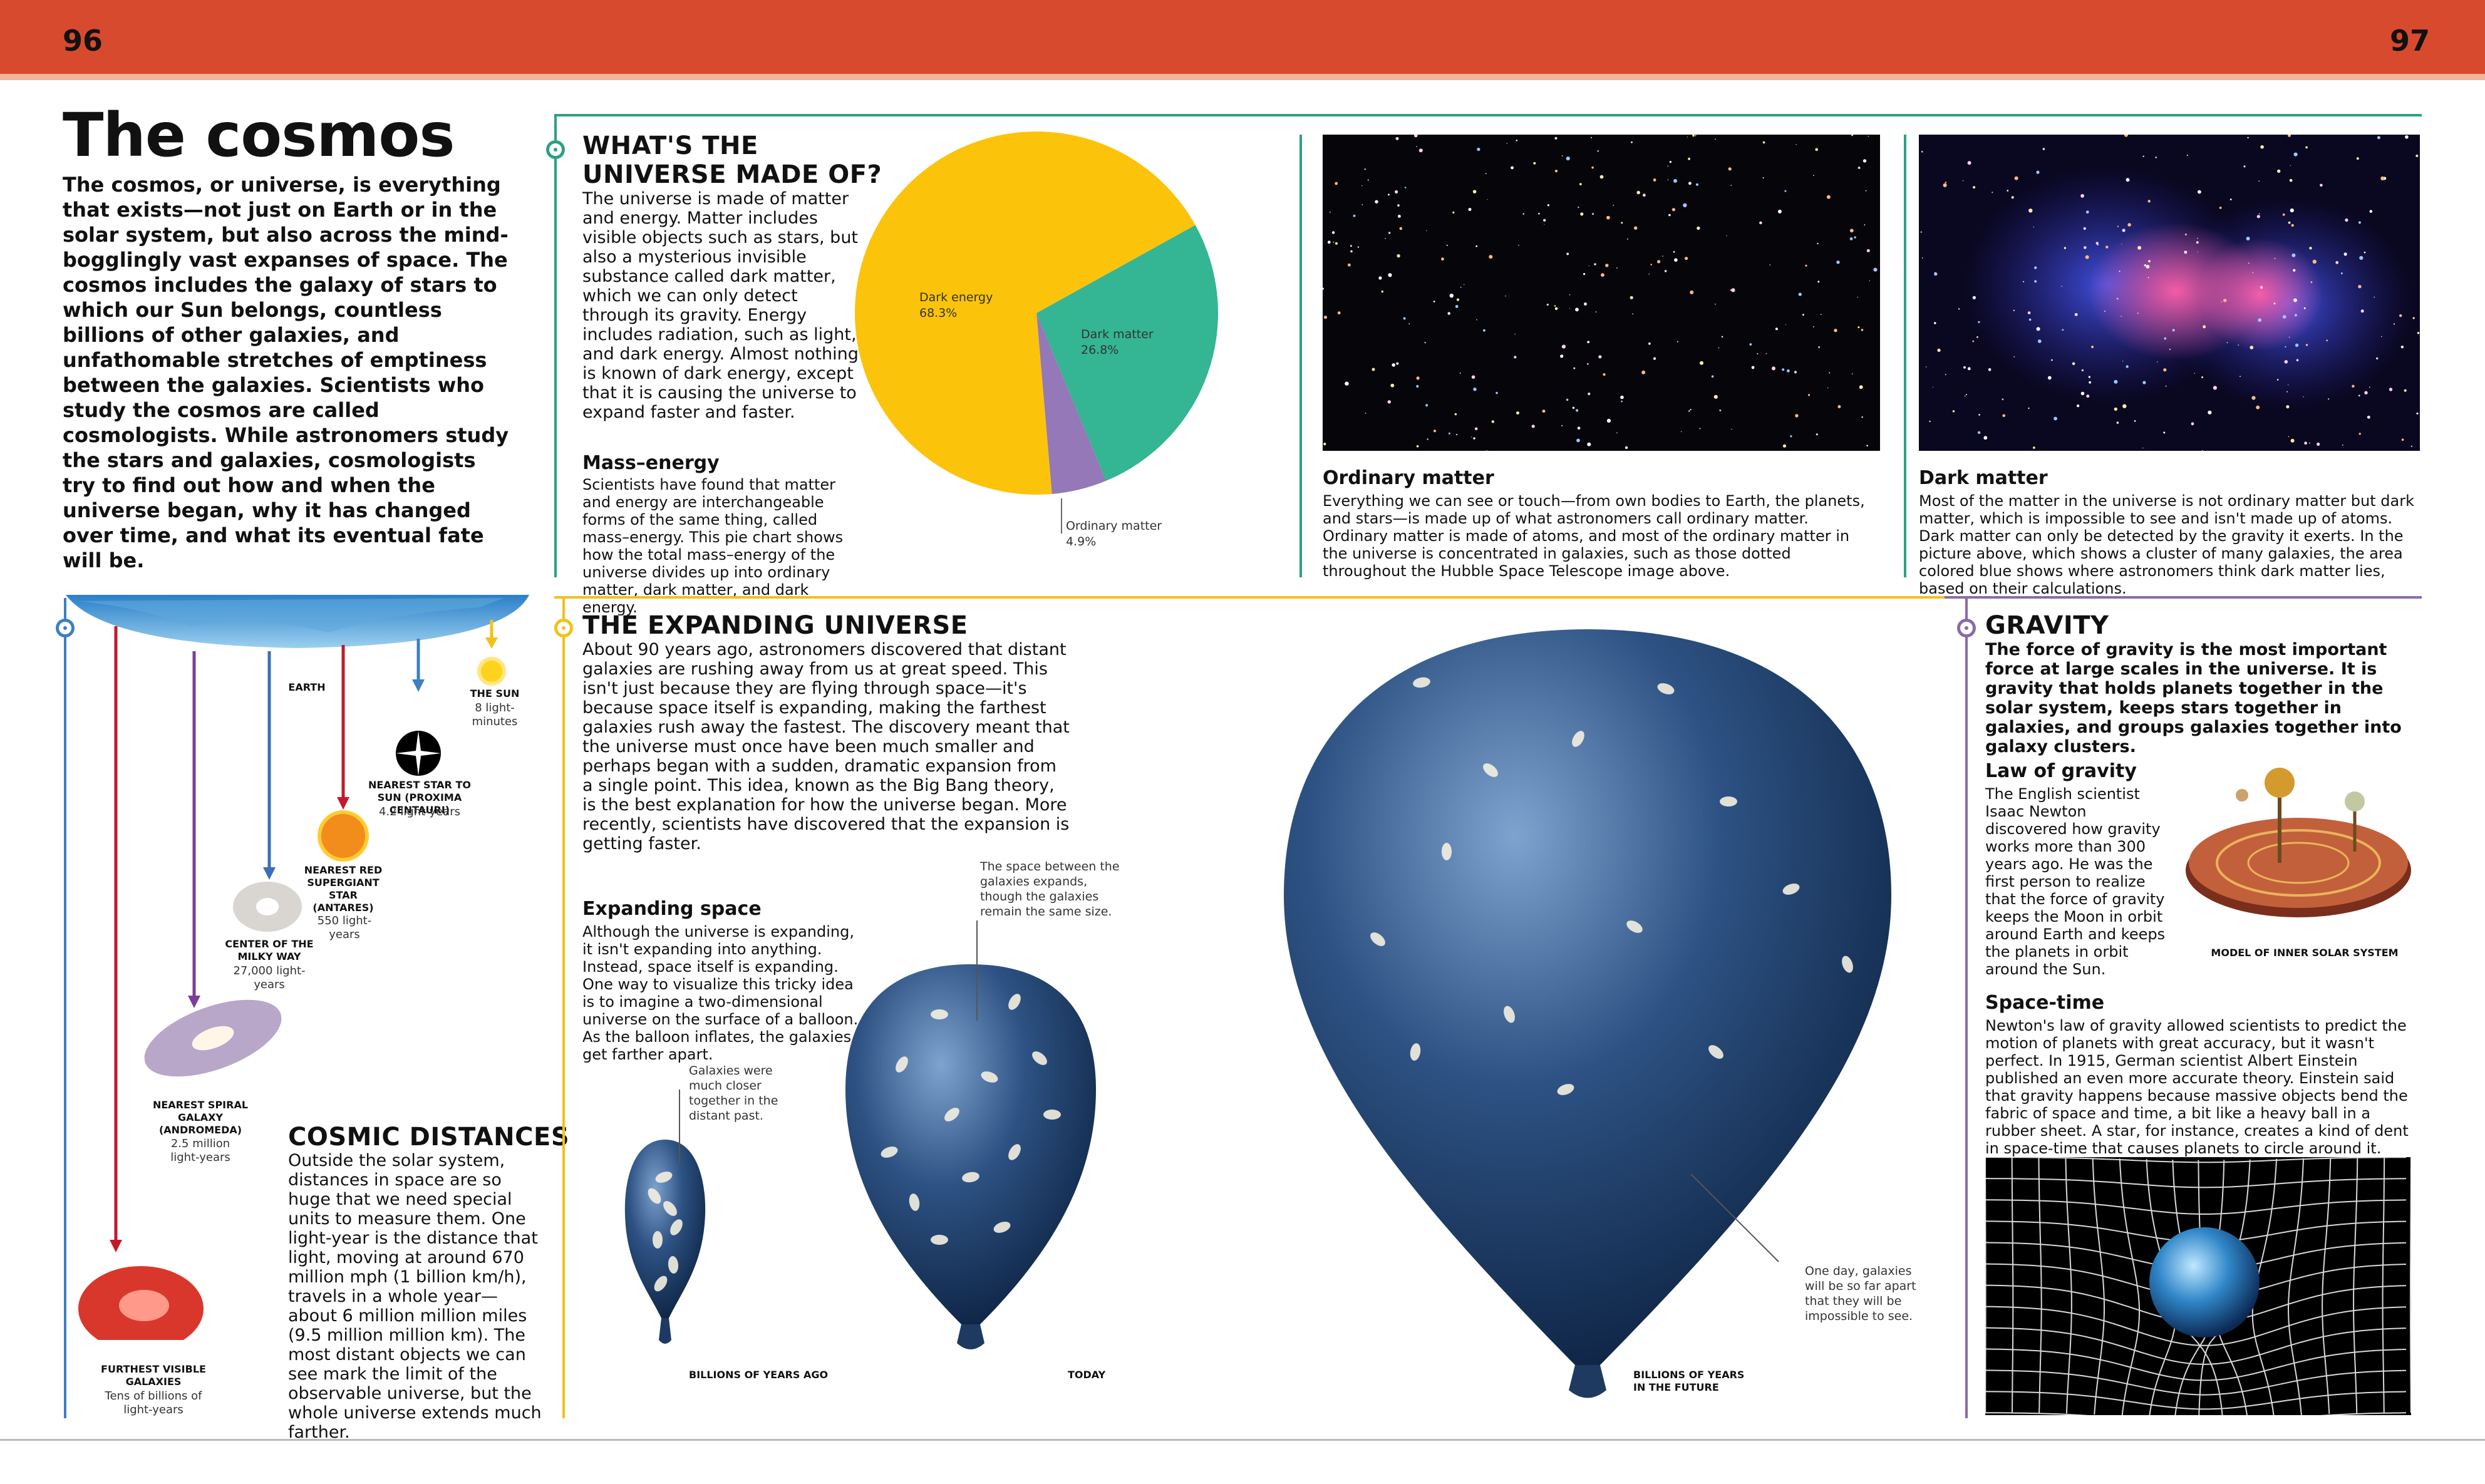  I want to click on space-time-grid-image, so click(2198, 1286).